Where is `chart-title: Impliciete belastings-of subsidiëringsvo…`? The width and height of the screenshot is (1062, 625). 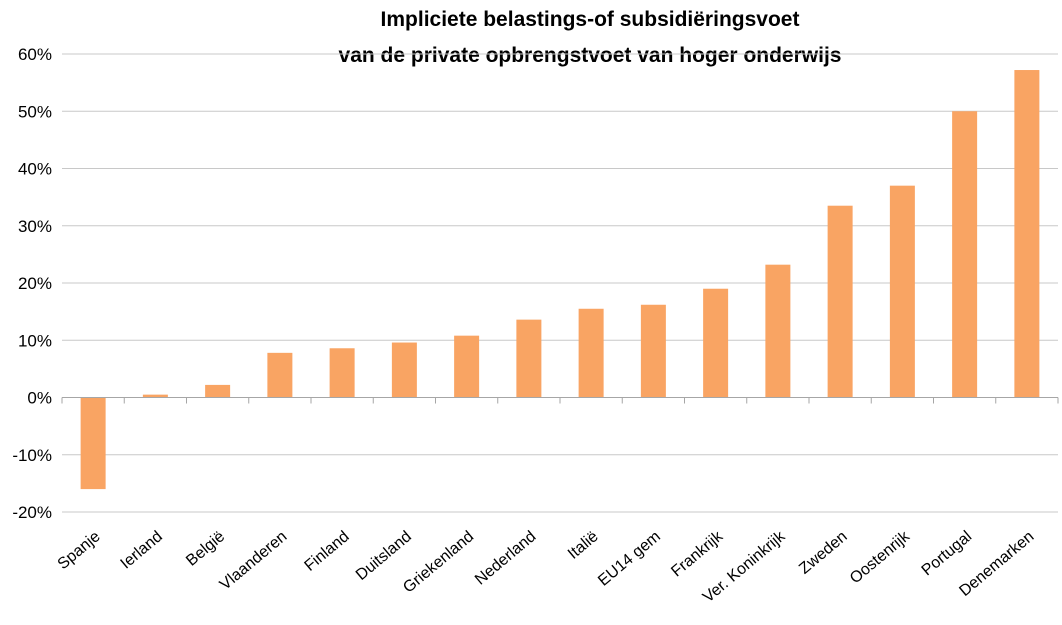
chart-title: Impliciete belastings-of subsidiëringsvo… is located at coordinates (590, 37).